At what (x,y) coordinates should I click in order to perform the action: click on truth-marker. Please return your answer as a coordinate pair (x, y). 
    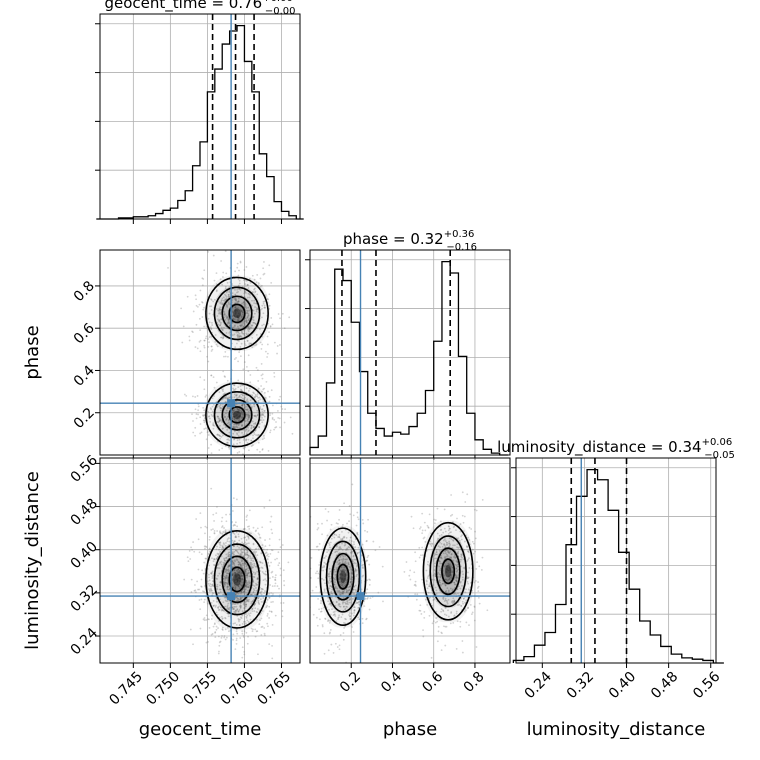
    Looking at the image, I should click on (360, 596).